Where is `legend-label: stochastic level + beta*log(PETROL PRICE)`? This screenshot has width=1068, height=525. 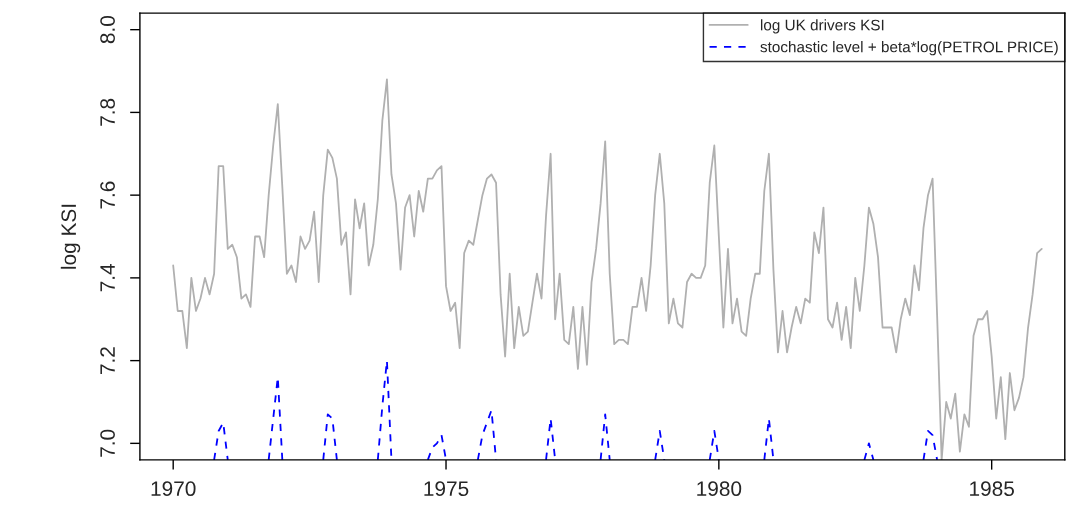 legend-label: stochastic level + beta*log(PETROL PRICE) is located at coordinates (909, 48).